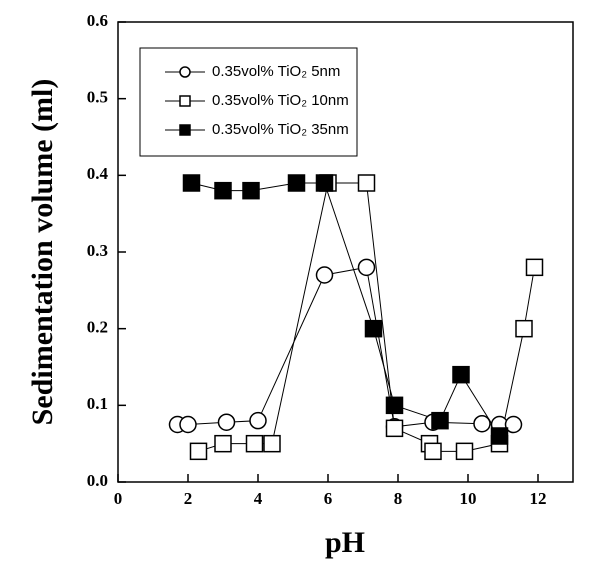 This screenshot has width=602, height=574. Describe the element at coordinates (118, 498) in the screenshot. I see `x-tick-label: 0` at that location.